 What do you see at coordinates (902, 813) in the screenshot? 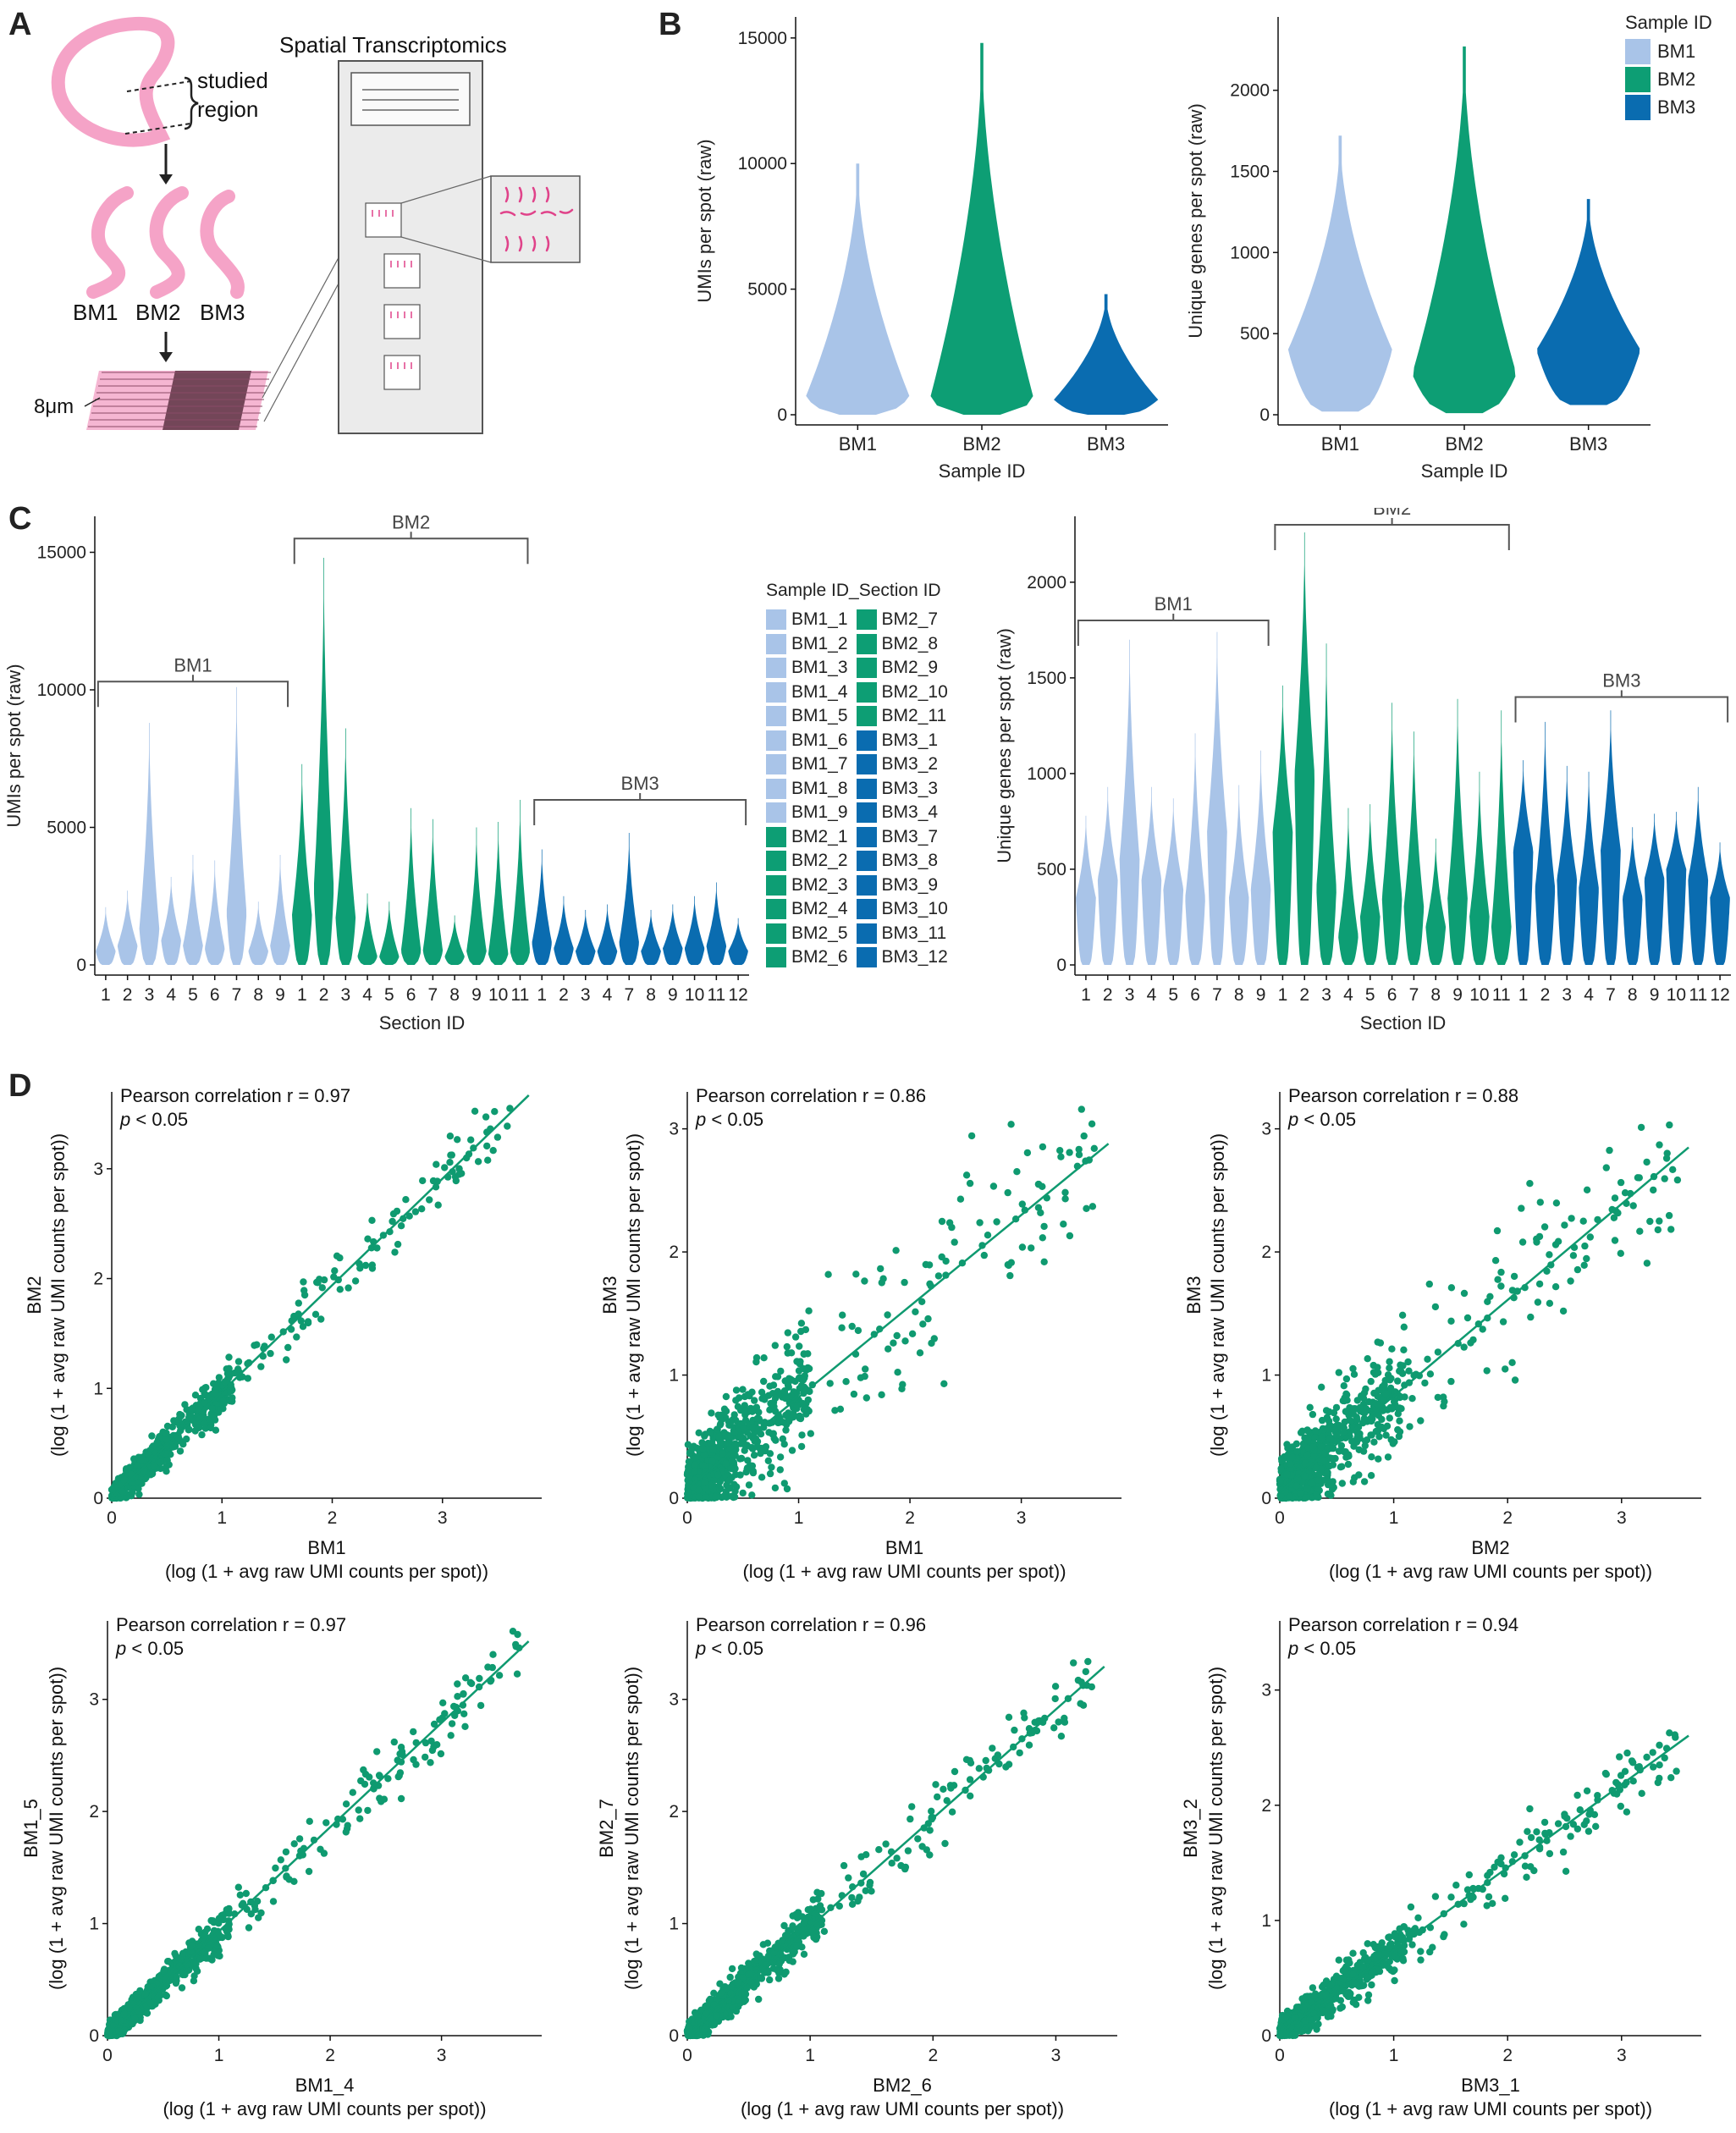
I see `legend-c-item: BM3_4` at bounding box center [902, 813].